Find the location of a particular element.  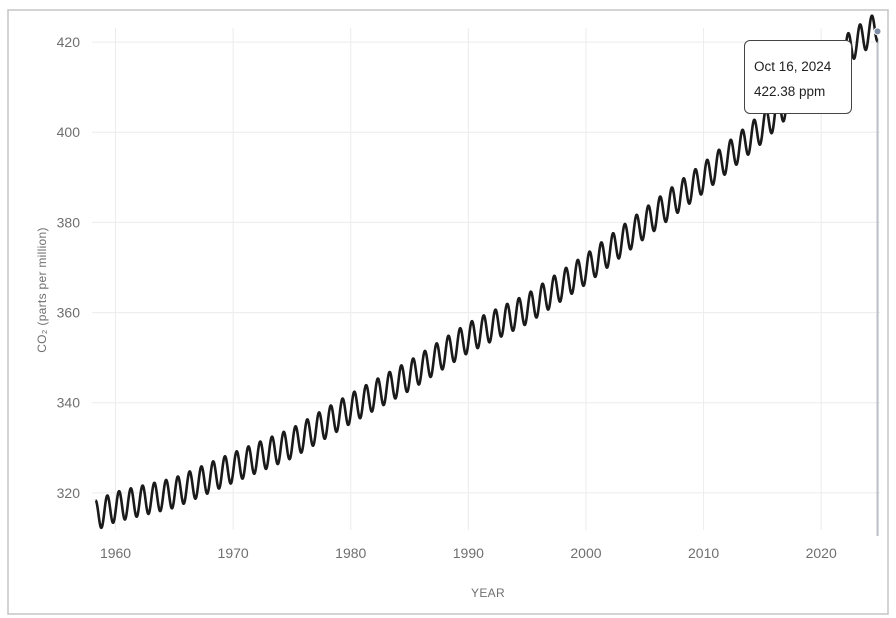

hover-point is located at coordinates (877, 31).